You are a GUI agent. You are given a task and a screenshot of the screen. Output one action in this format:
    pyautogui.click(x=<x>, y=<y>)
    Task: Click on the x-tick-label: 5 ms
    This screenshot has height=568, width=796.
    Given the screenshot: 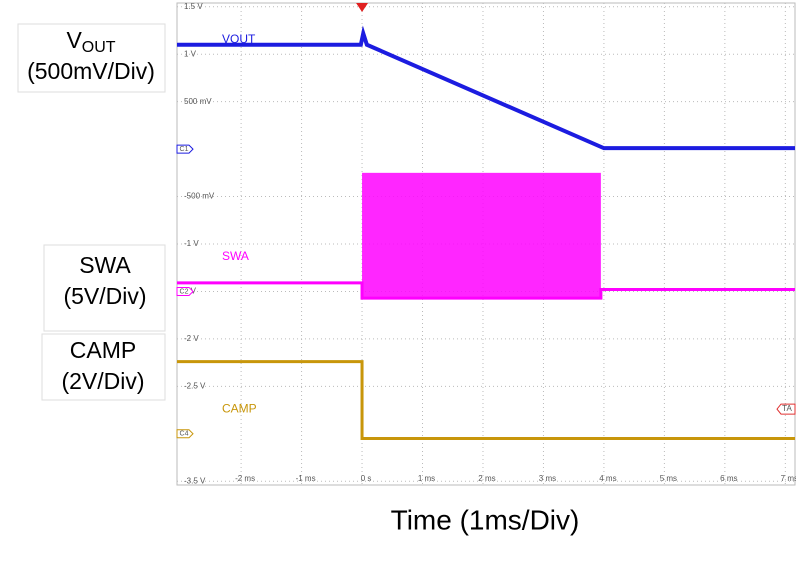 What is the action you would take?
    pyautogui.click(x=668, y=478)
    